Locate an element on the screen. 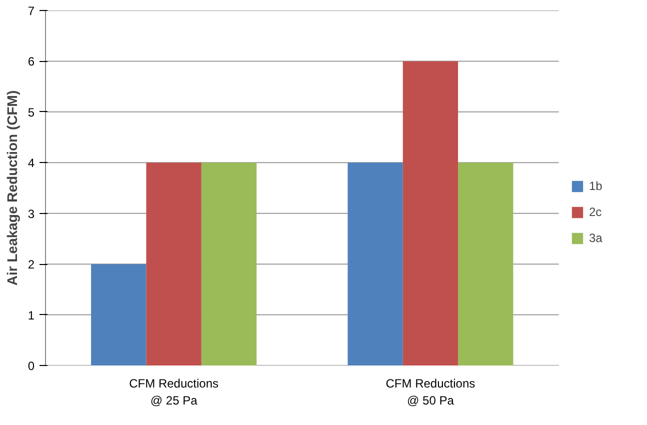  y-tick-label: 5 is located at coordinates (31, 112).